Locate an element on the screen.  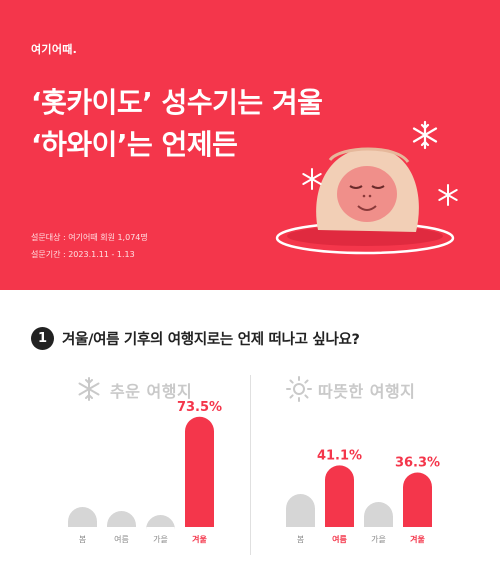
snow-monkey-illustration is located at coordinates (365, 201).